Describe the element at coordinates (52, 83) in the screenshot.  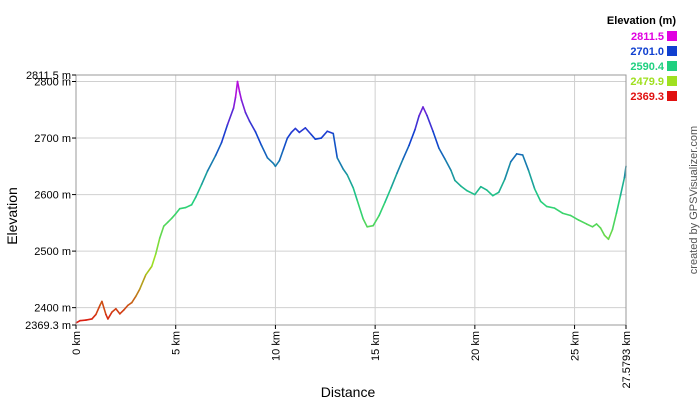
I see `y-tick-label: 2800 m` at that location.